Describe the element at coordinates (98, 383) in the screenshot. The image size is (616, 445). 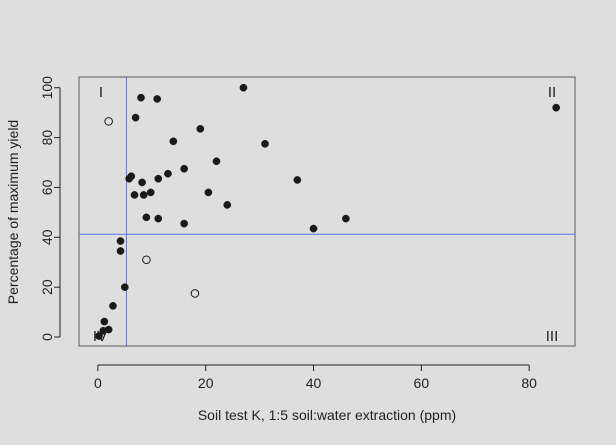
I see `x-tick-label: 0` at that location.